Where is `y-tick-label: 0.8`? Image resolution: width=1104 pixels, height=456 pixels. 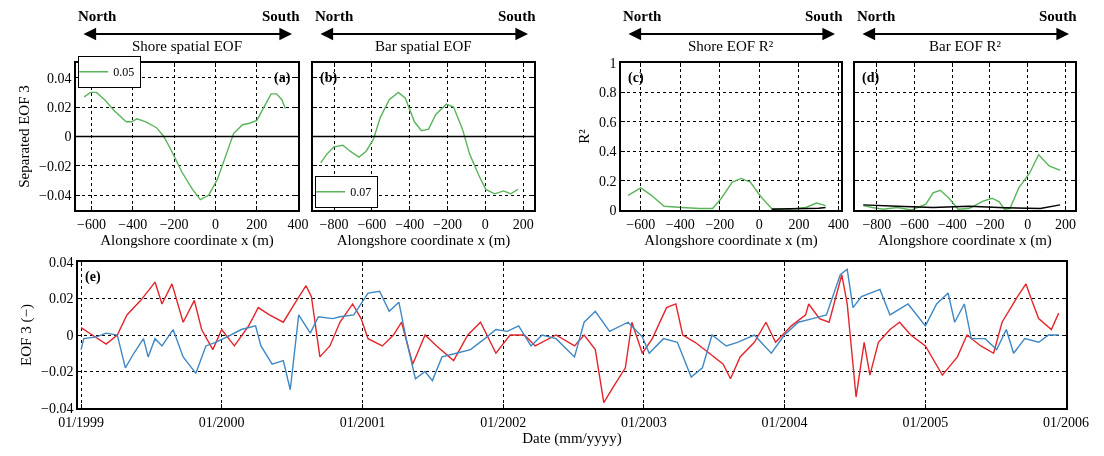 y-tick-label: 0.8 is located at coordinates (607, 93).